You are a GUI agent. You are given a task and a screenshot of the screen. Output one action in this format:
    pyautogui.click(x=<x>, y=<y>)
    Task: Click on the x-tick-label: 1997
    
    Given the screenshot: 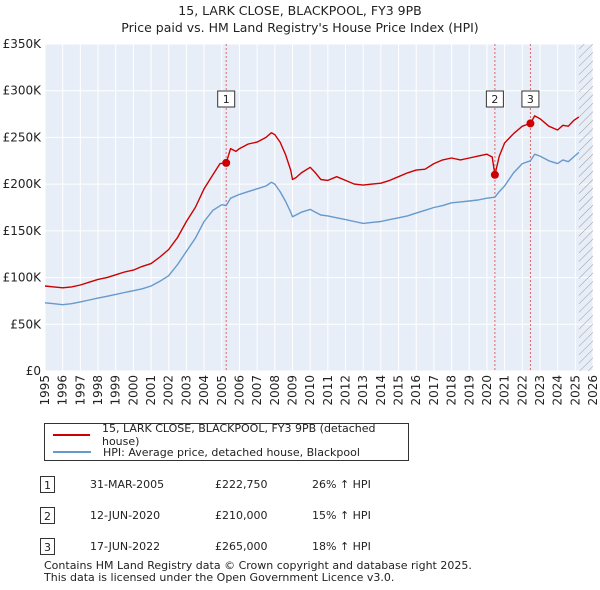 What is the action you would take?
    pyautogui.click(x=80, y=390)
    